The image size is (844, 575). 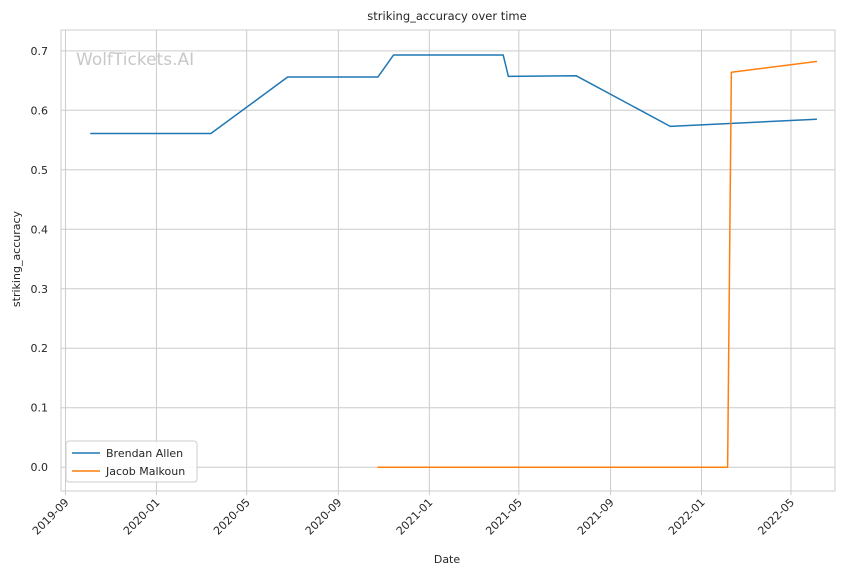 What do you see at coordinates (145, 471) in the screenshot?
I see `legend-label: Jacob Malkoun` at bounding box center [145, 471].